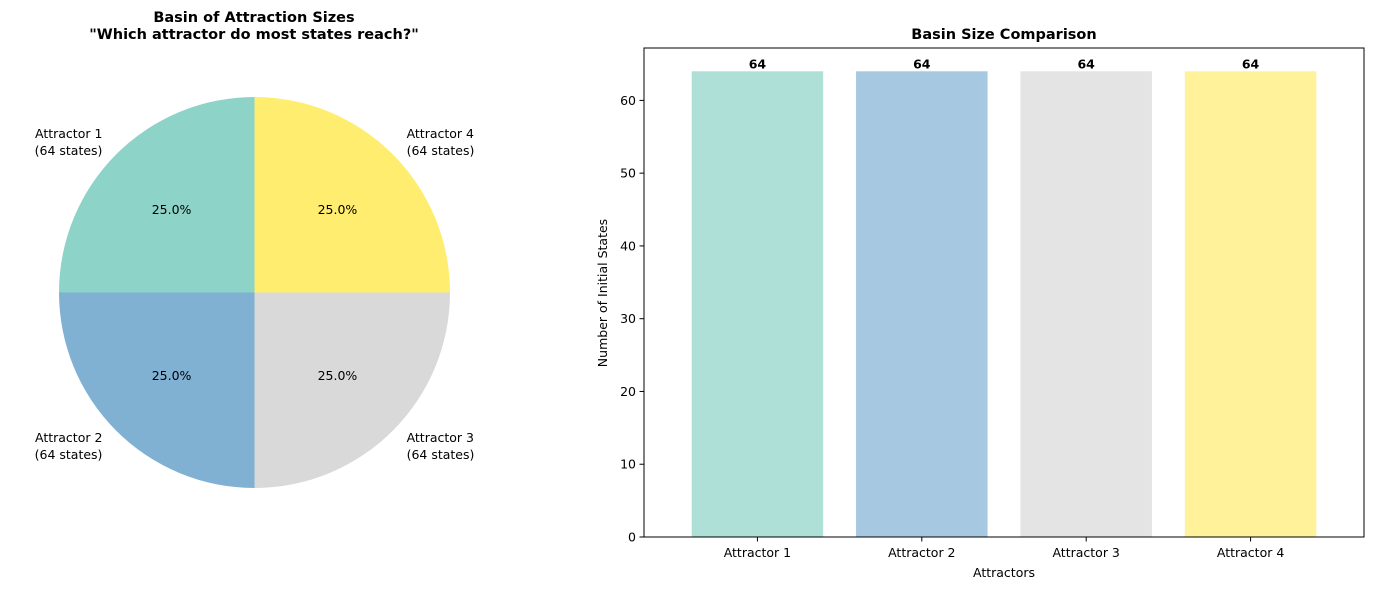  I want to click on bar-ylabel: Number of Initial States, so click(602, 293).